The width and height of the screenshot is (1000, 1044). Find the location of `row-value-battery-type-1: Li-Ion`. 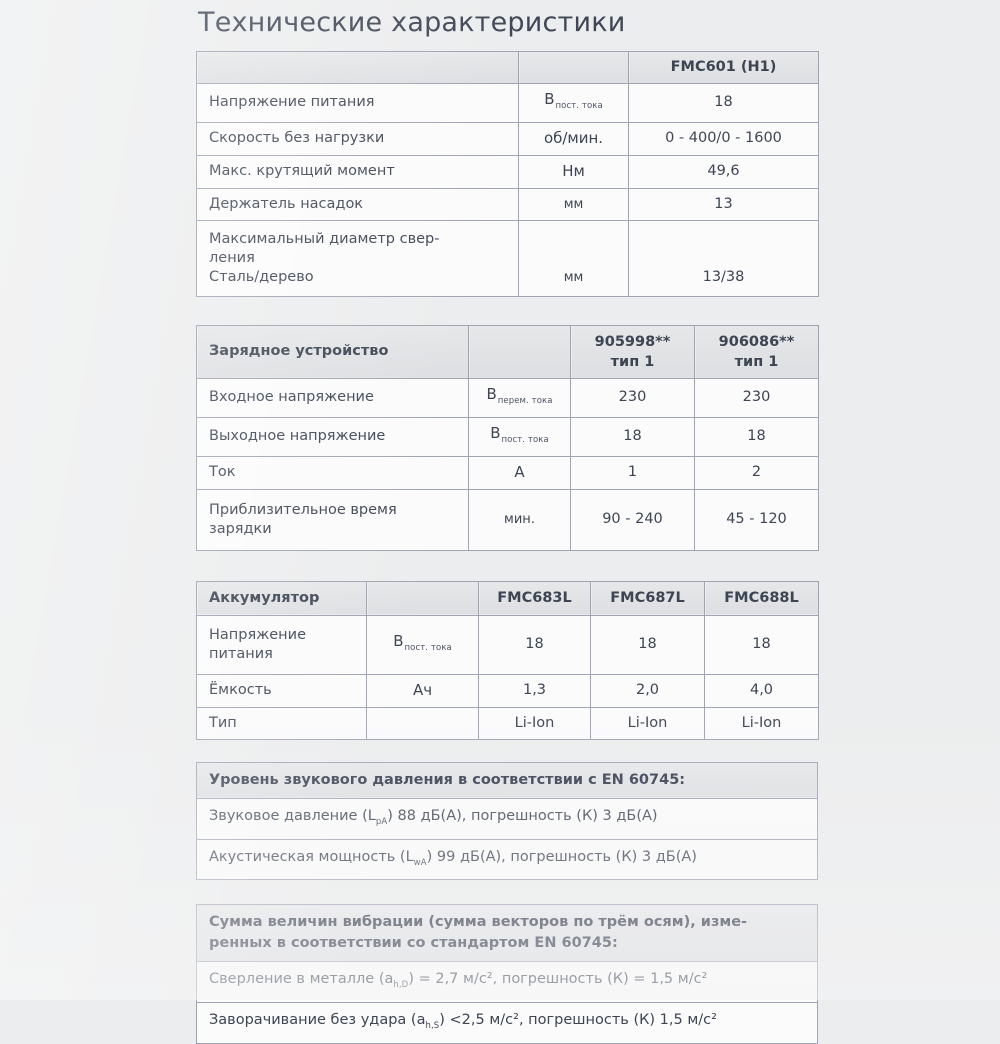

row-value-battery-type-1: Li-Ion is located at coordinates (534, 723).